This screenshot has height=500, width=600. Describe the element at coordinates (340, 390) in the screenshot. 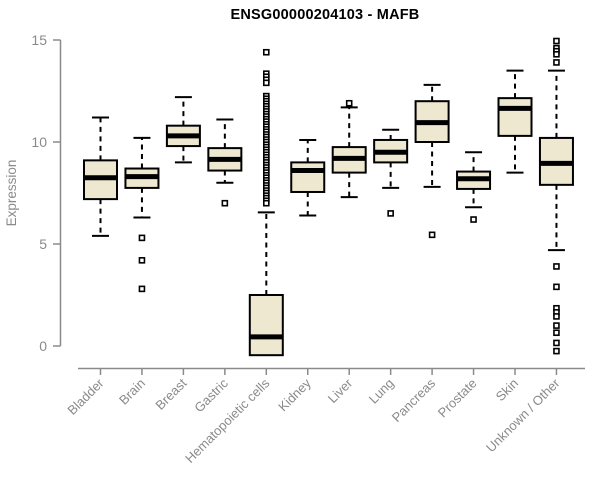

I see `x-axis-category-label: Liver` at that location.